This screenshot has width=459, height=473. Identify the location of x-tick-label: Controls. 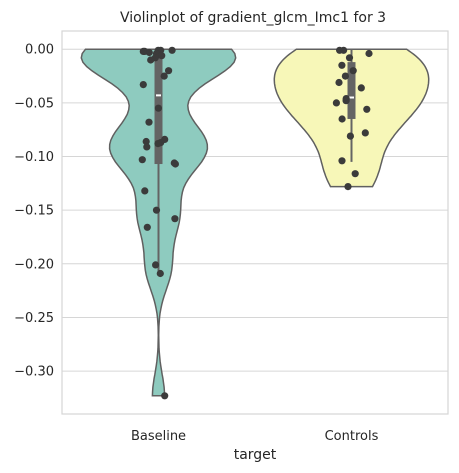
(352, 436).